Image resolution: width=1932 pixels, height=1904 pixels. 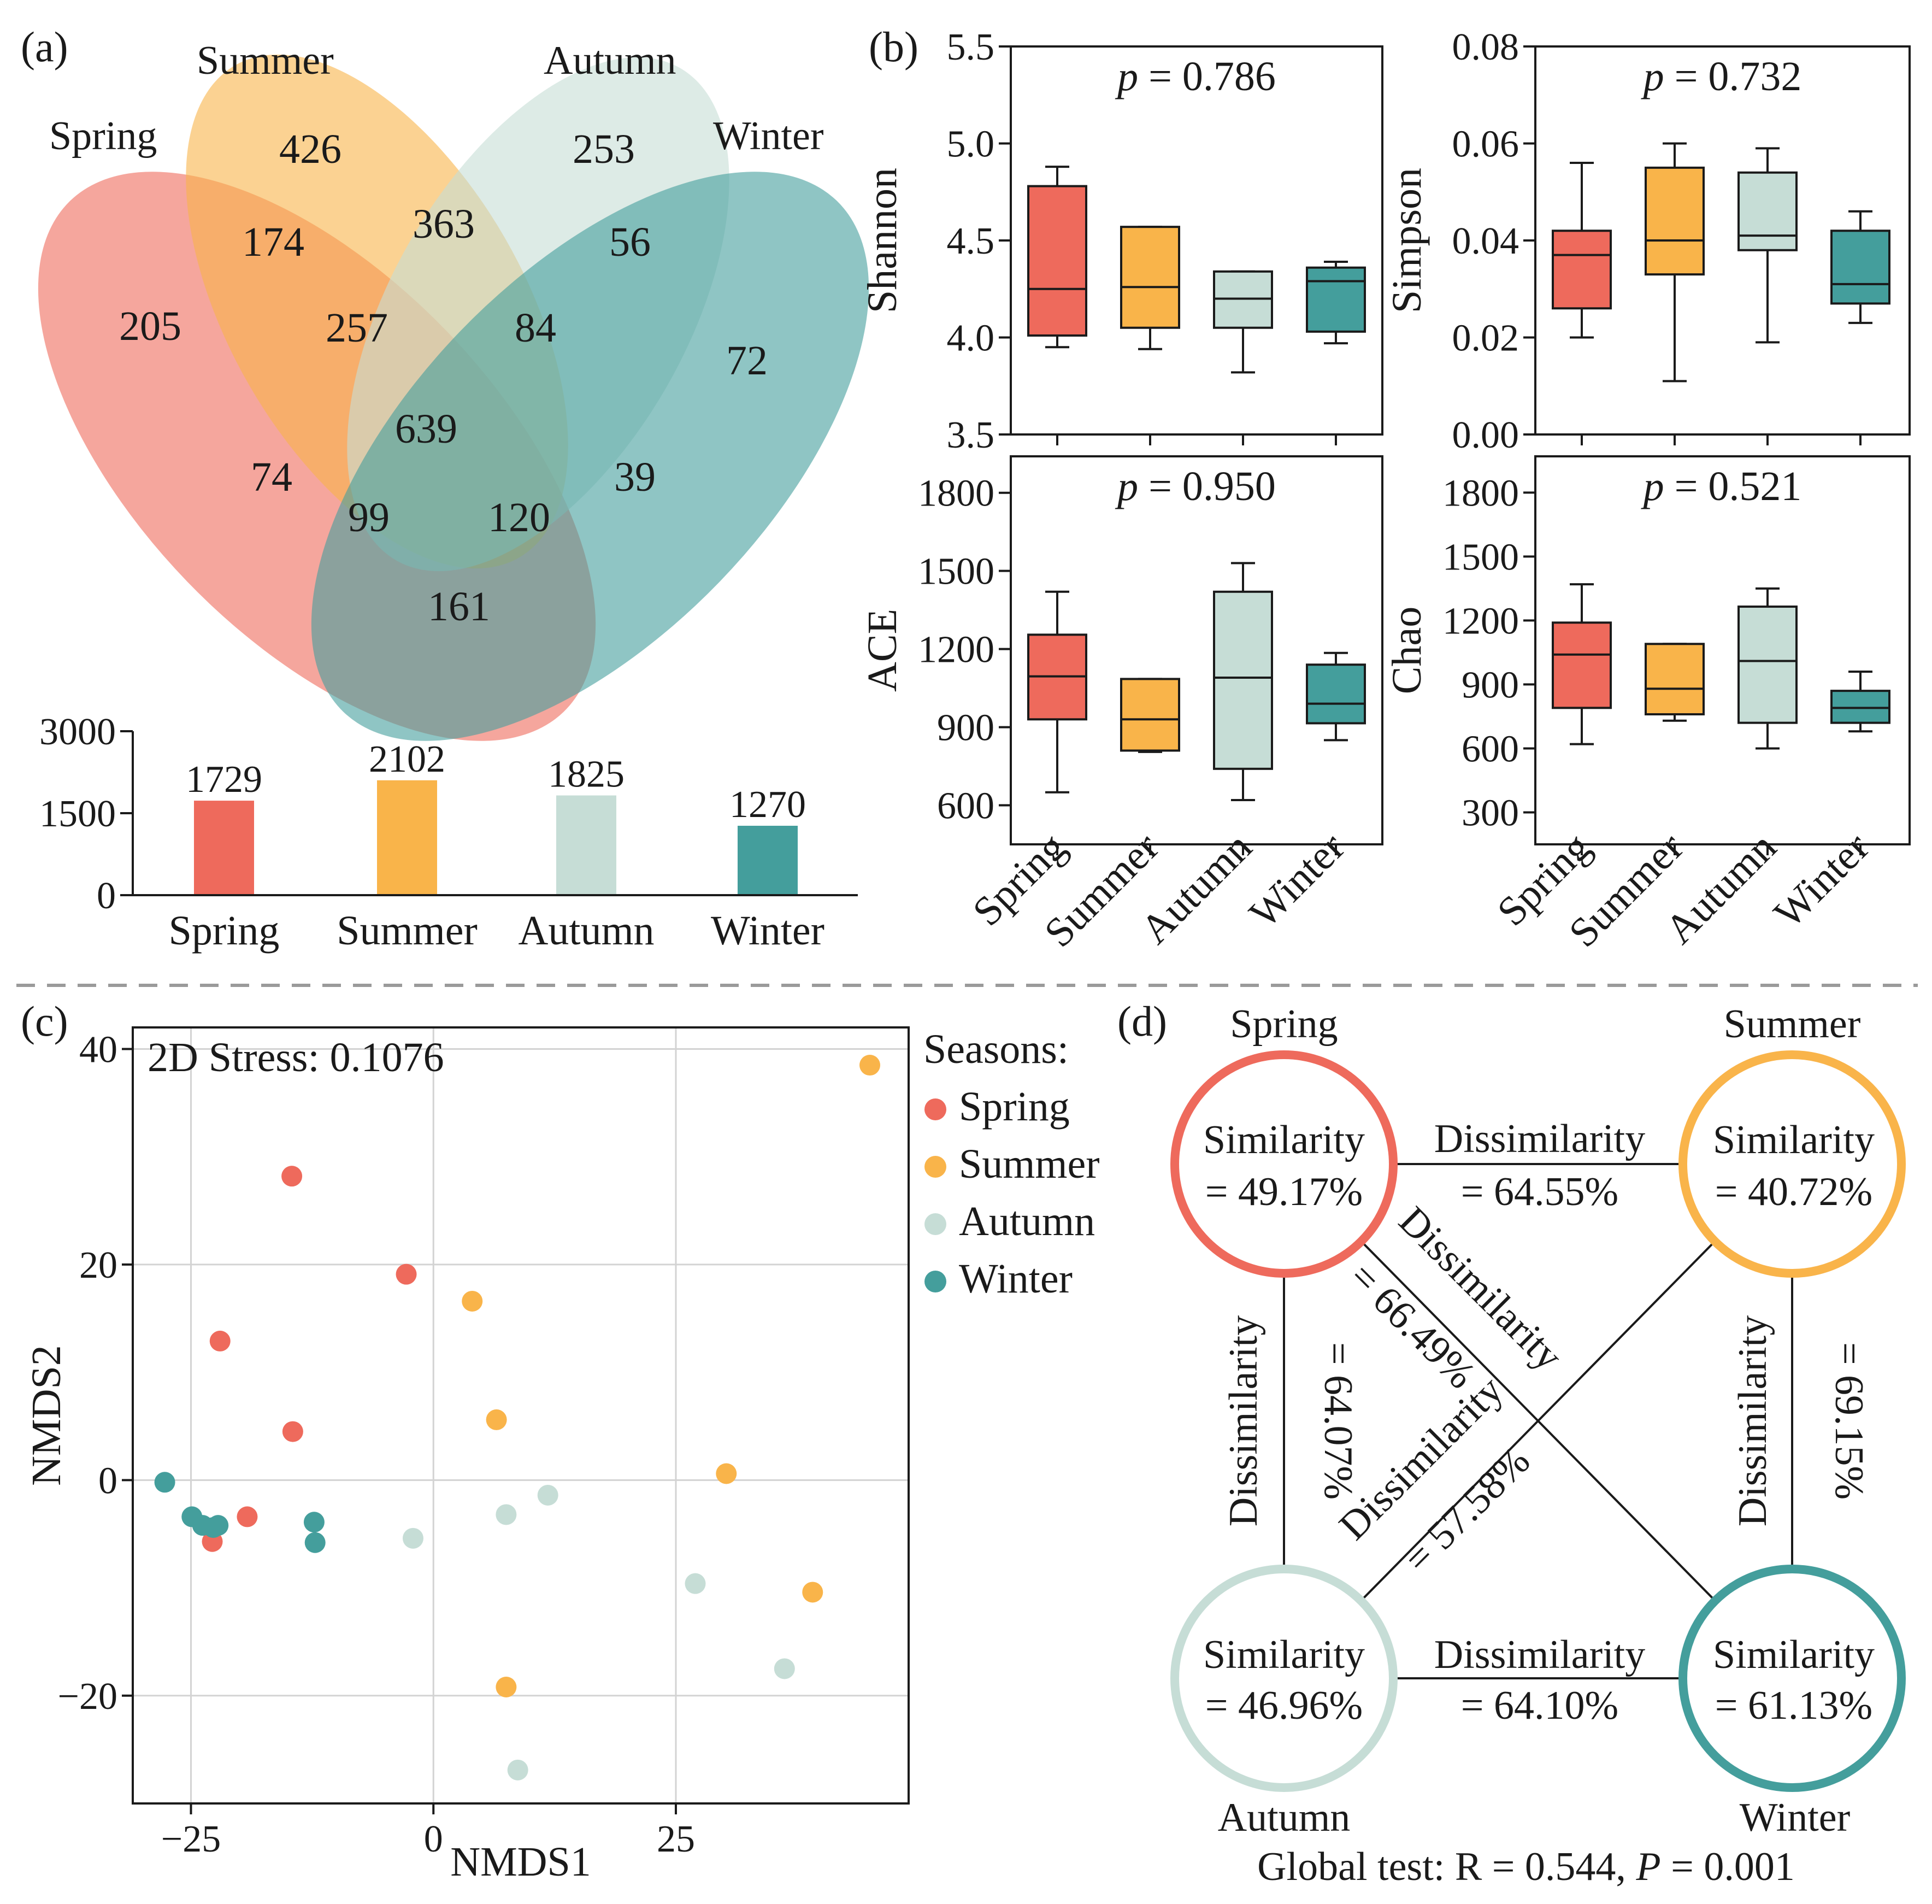 I want to click on boxplot-shannon: 3.5 4.0 4.5 5.0 5.5 p = 0.786 Shannon, so click(x=1121, y=241).